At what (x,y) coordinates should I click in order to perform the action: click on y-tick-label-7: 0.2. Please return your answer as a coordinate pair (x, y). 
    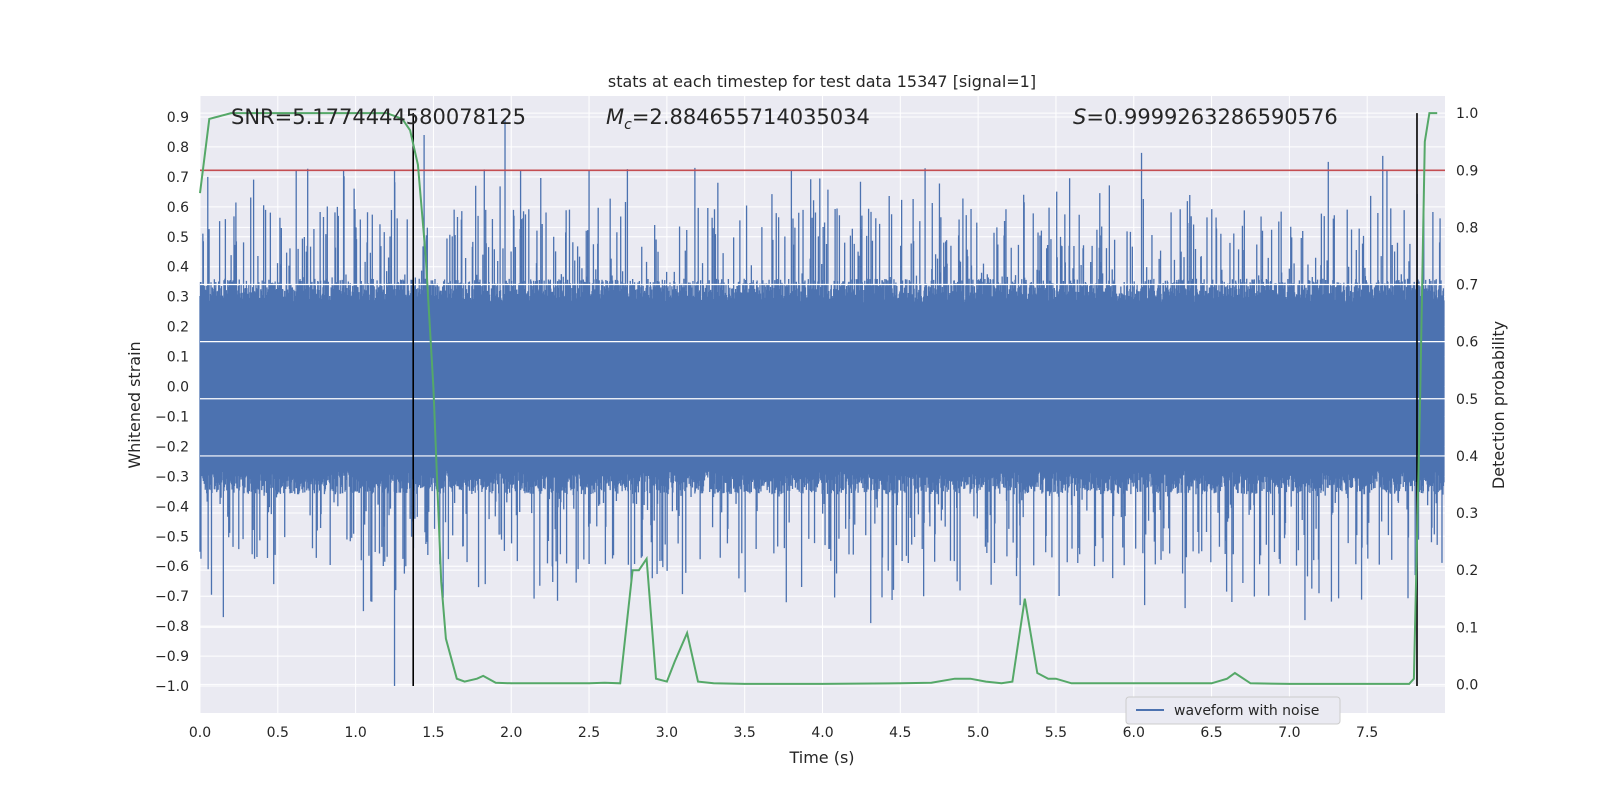
    Looking at the image, I should click on (178, 328).